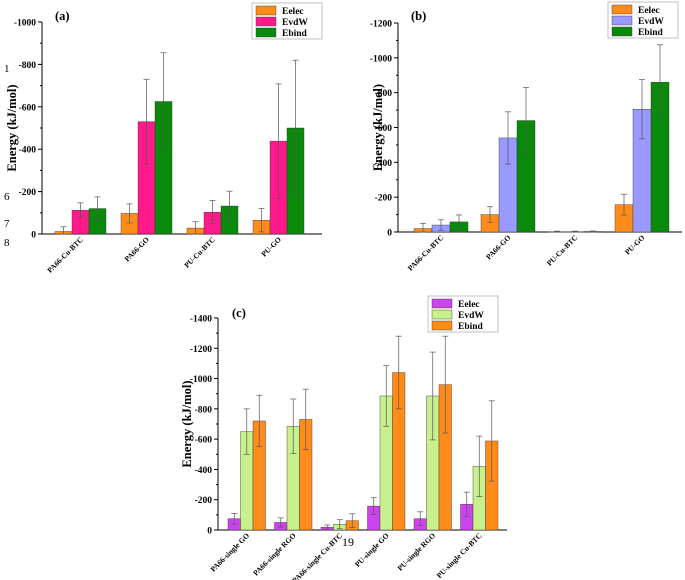 This screenshot has height=580, width=685. I want to click on x-tick-label: PU-single GO, so click(372, 550).